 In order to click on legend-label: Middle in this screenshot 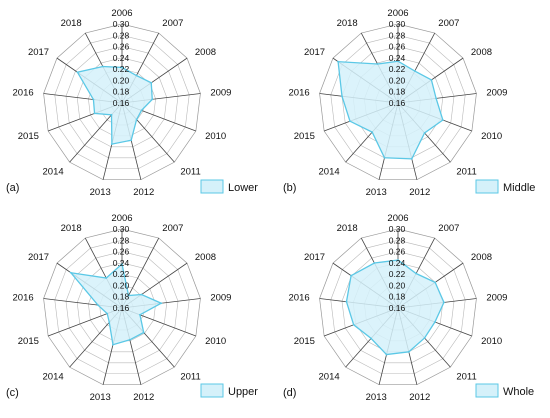, I will do `click(519, 188)`.